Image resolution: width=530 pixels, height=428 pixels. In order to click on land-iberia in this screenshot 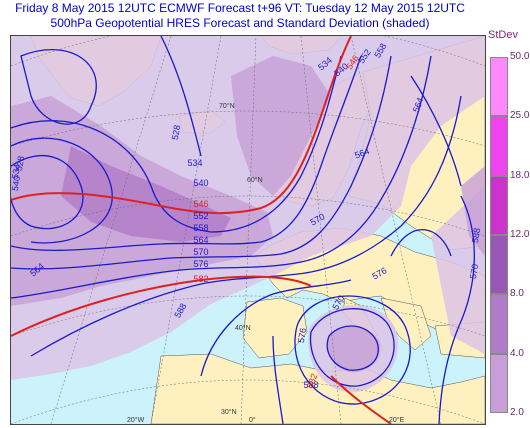, I will do `click(275, 328)`.